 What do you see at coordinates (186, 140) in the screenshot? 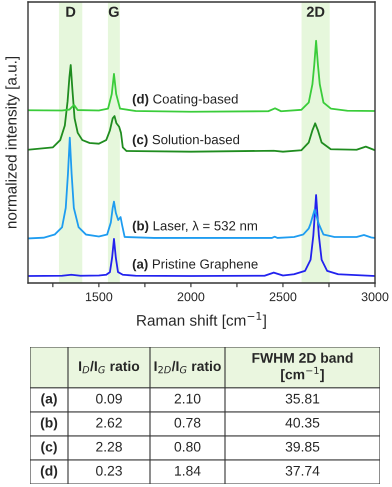
I see `series-label: (c) Solution-based` at bounding box center [186, 140].